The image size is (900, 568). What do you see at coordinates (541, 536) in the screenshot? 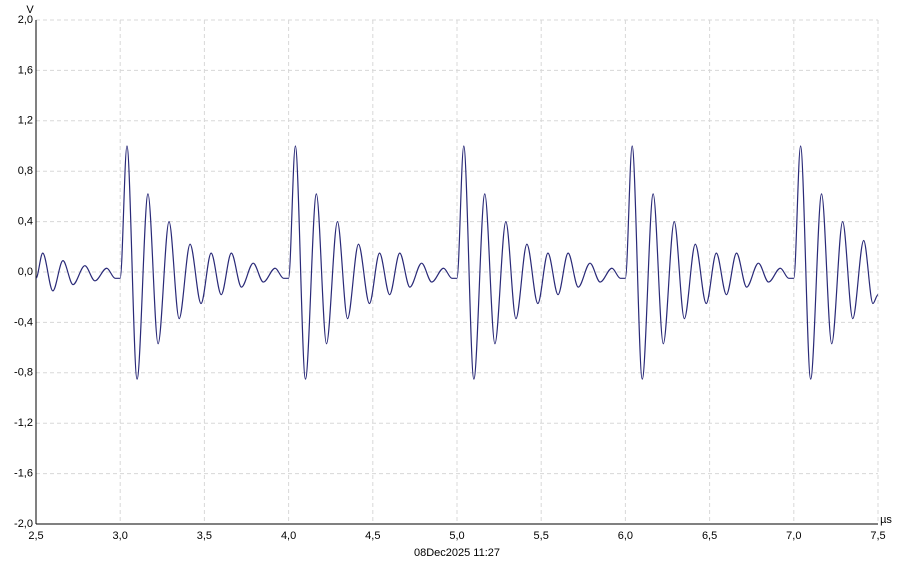
I see `x-tick-label: 5,5` at bounding box center [541, 536].